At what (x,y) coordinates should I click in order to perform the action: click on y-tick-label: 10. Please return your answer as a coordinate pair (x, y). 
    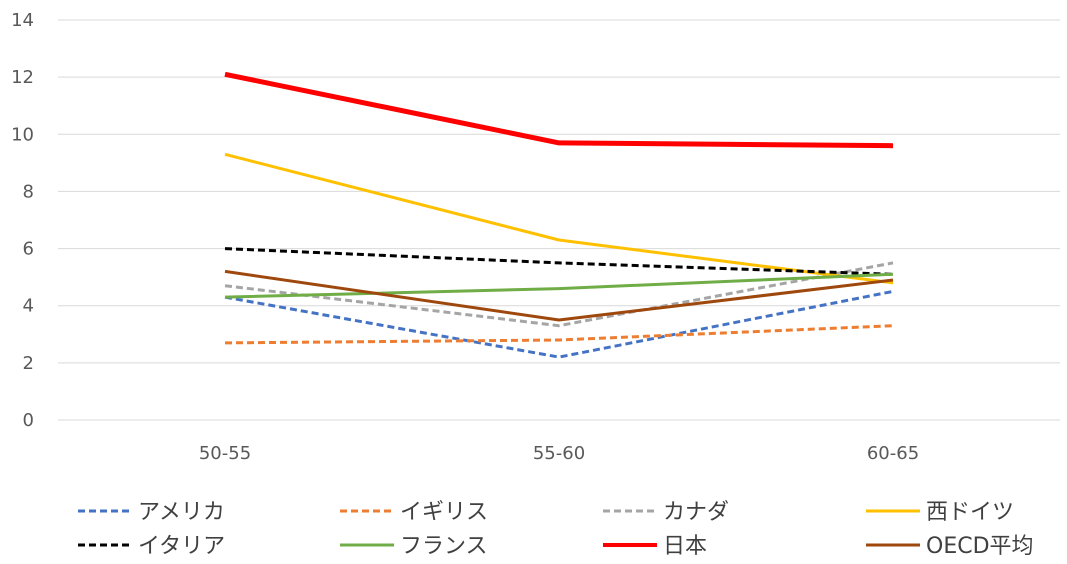
    Looking at the image, I should click on (22, 134).